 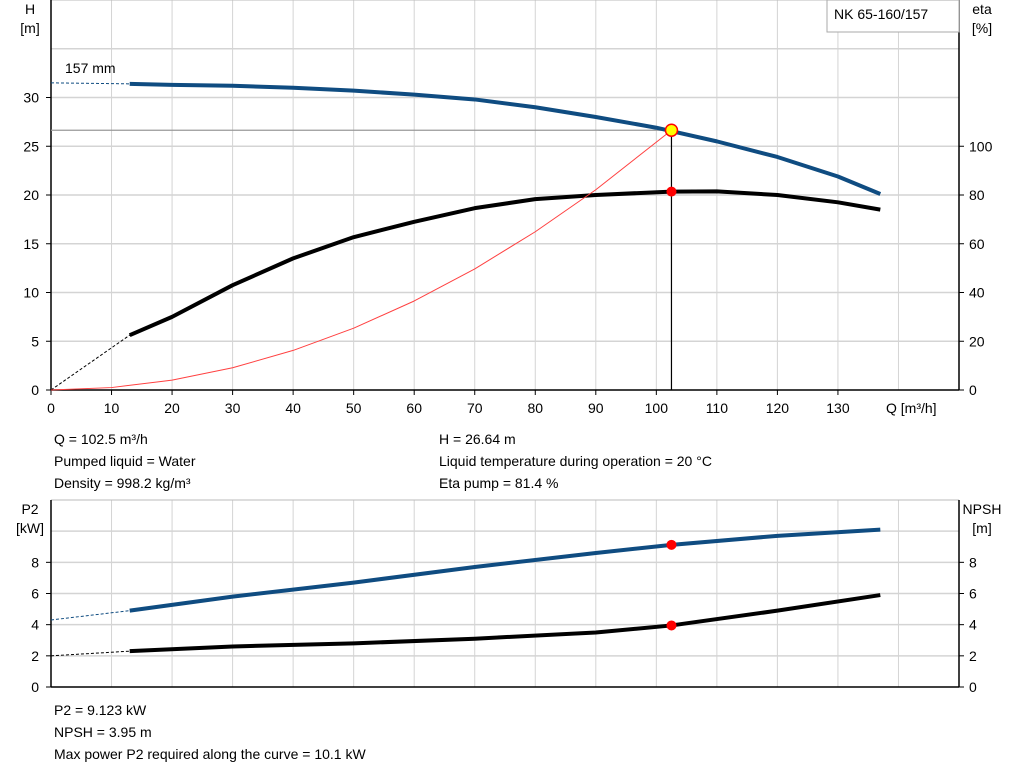 I want to click on head-curve, so click(x=505, y=138).